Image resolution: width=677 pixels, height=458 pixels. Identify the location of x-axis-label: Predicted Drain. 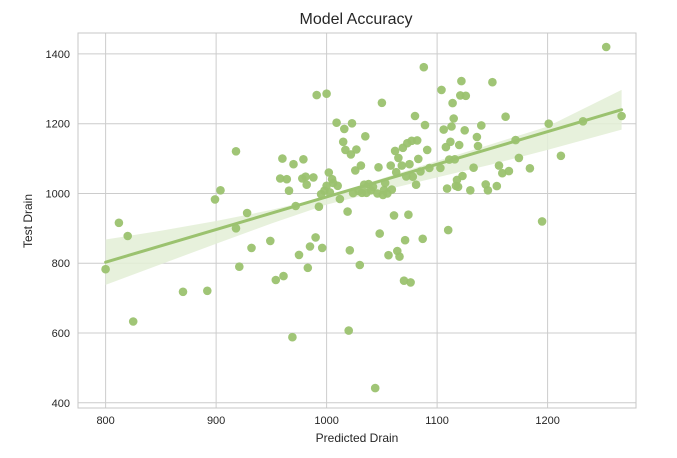
(357, 438).